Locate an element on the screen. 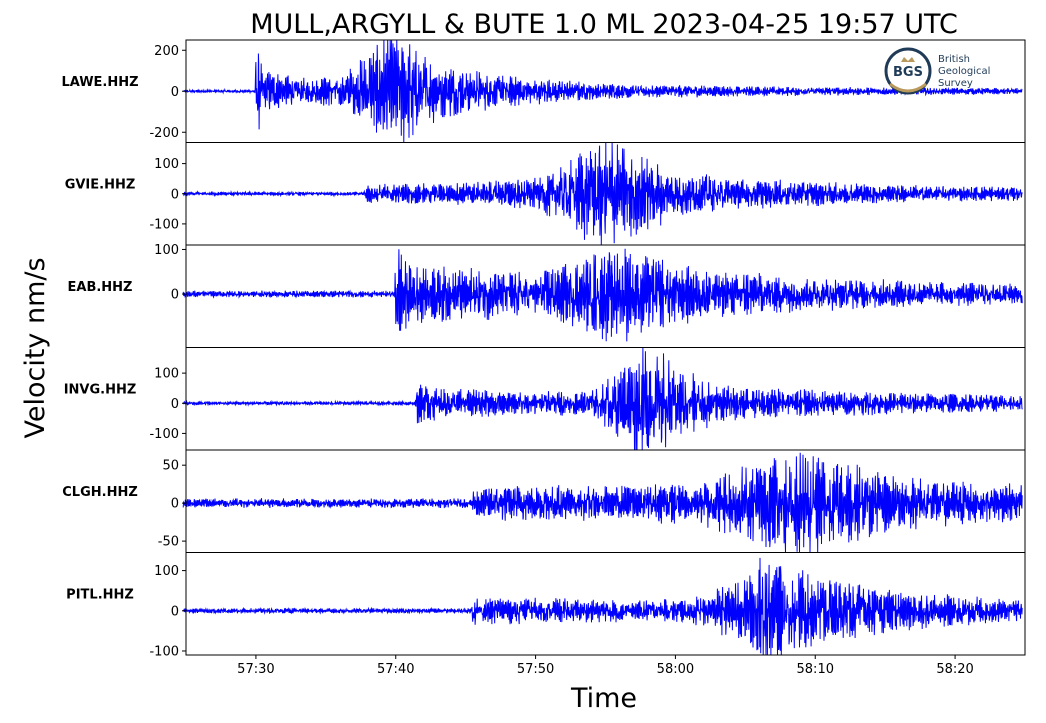 The height and width of the screenshot is (723, 1046). panel-LAWE.HHZ: 200 0 -200 LAWE.HHZ is located at coordinates (543, 91).